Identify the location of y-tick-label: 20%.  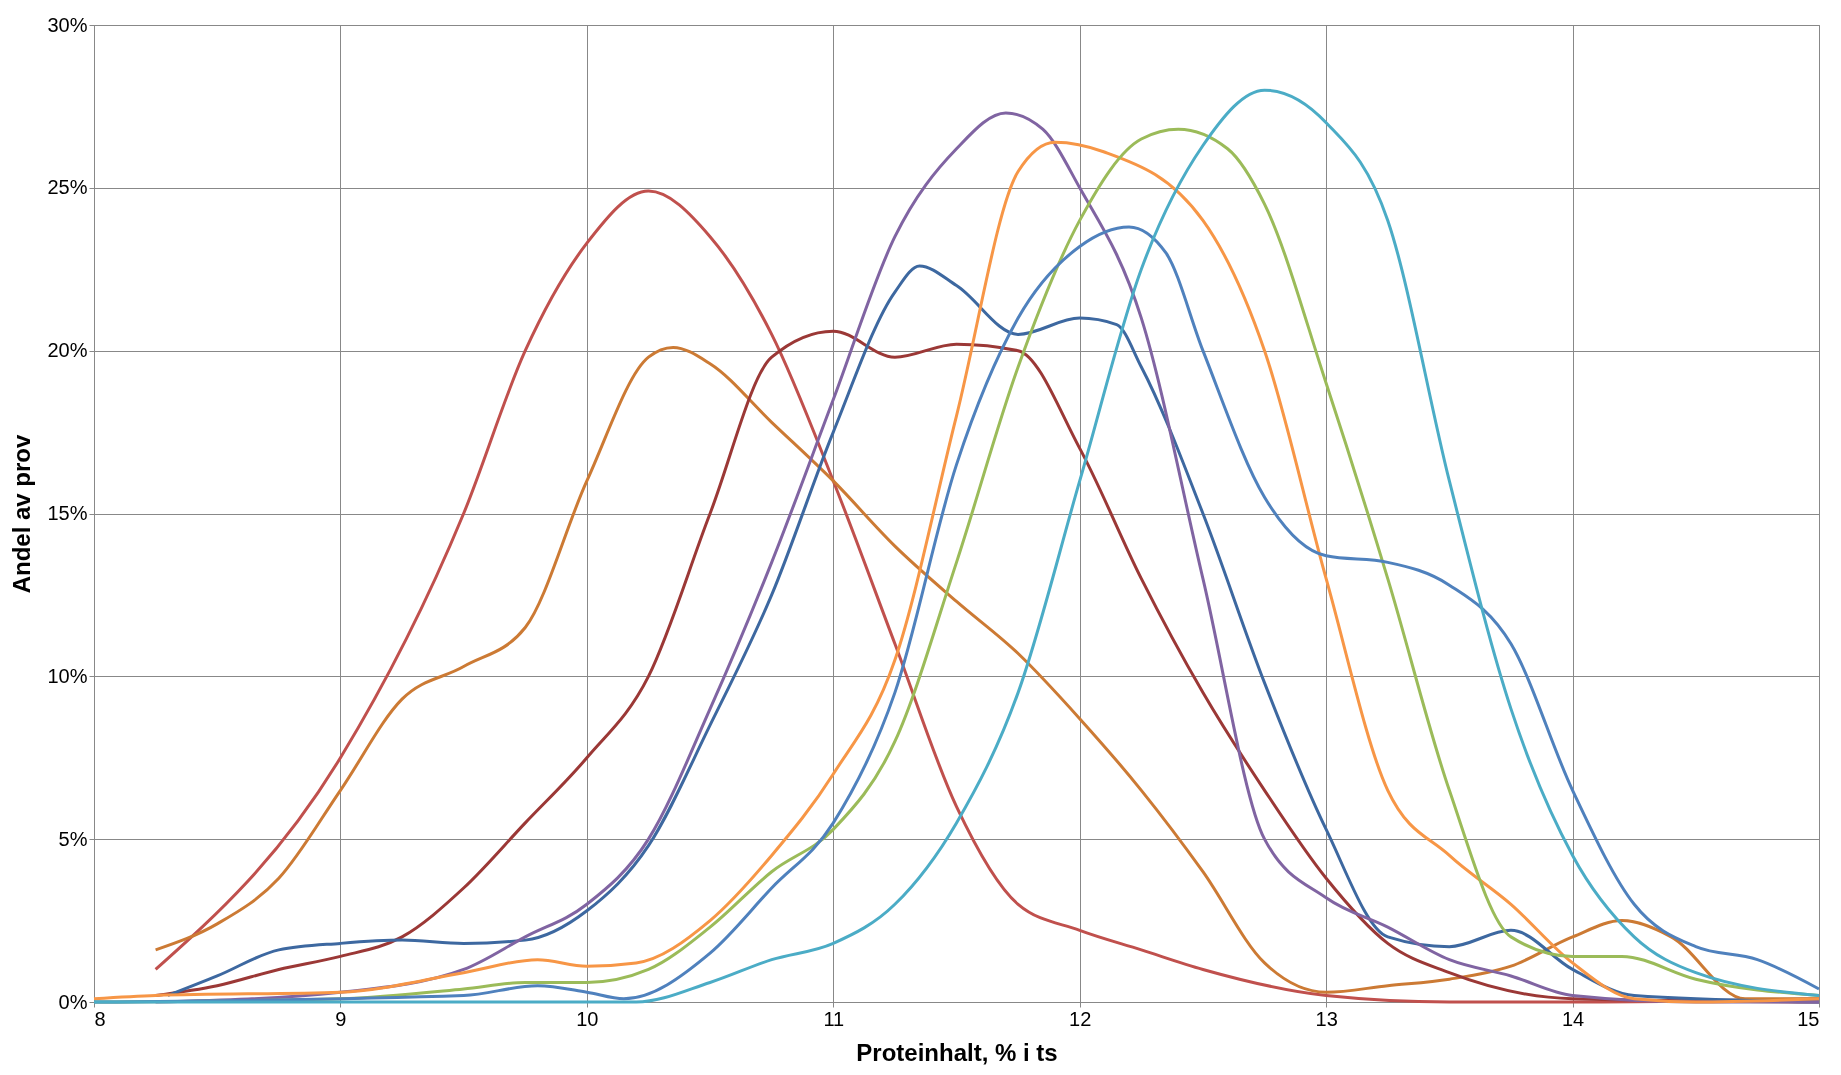
(67, 350).